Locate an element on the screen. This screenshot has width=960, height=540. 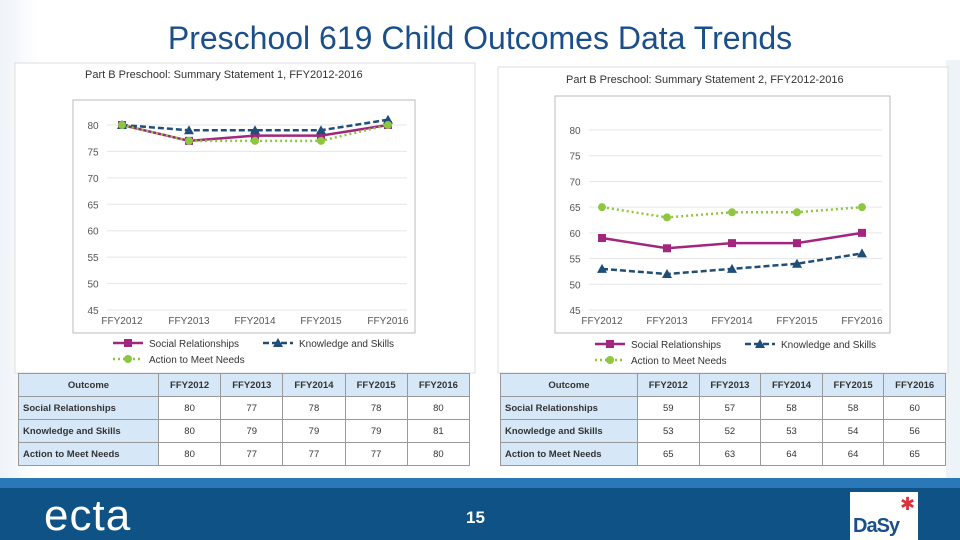
legend-label: Knowledge and Skills is located at coordinates (346, 344).